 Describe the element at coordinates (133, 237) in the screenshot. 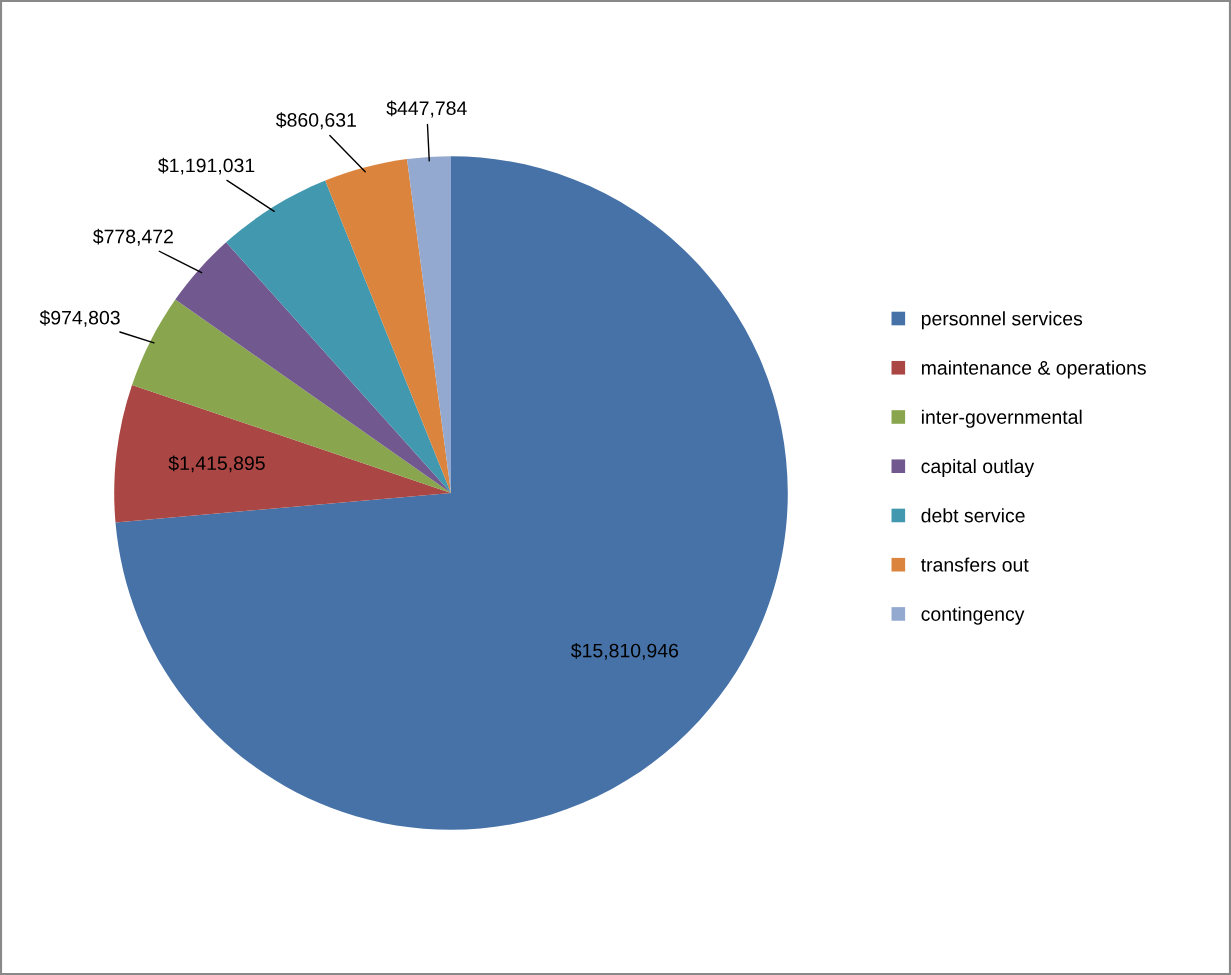

I see `data-label: $778,472` at that location.